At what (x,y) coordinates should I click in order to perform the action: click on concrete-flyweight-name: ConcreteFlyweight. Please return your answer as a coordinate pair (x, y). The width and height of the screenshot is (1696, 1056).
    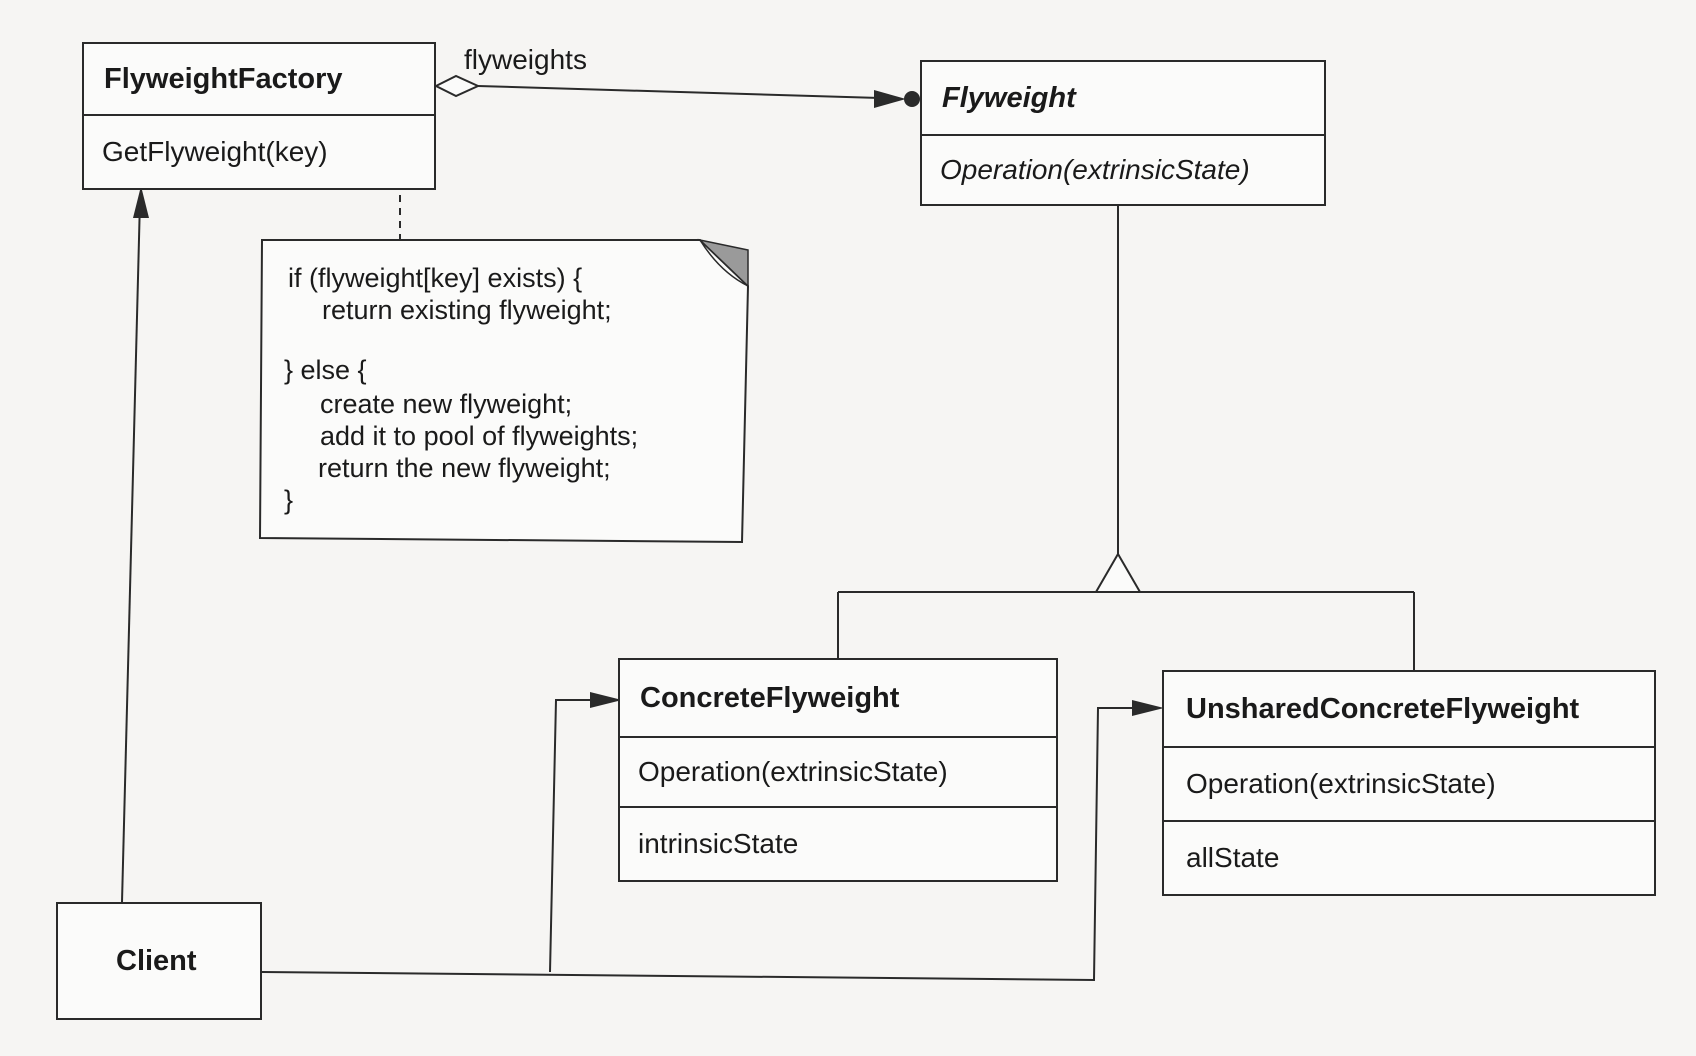
    Looking at the image, I should click on (770, 697).